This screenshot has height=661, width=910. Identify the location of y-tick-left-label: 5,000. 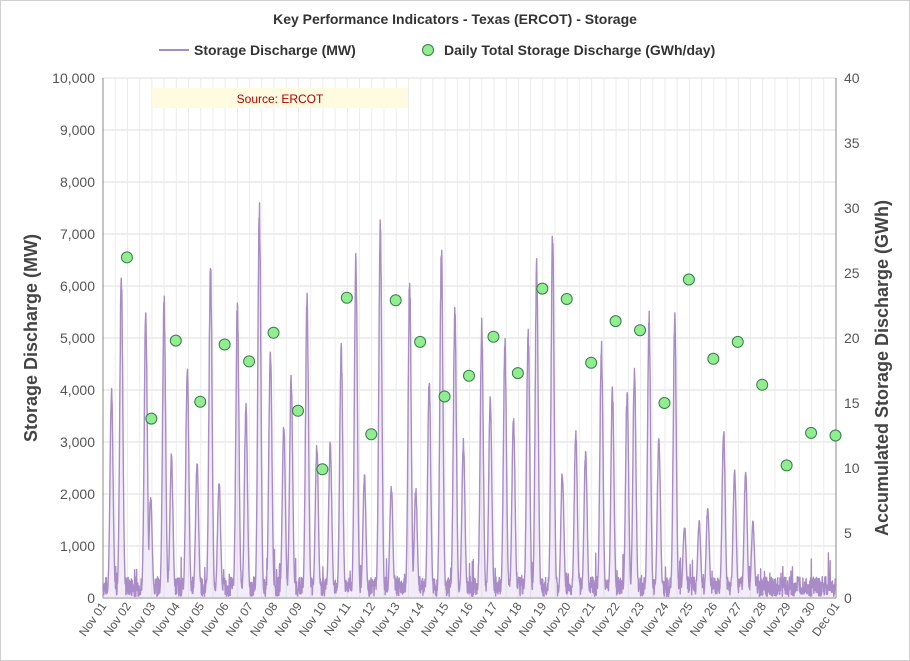
(77, 338).